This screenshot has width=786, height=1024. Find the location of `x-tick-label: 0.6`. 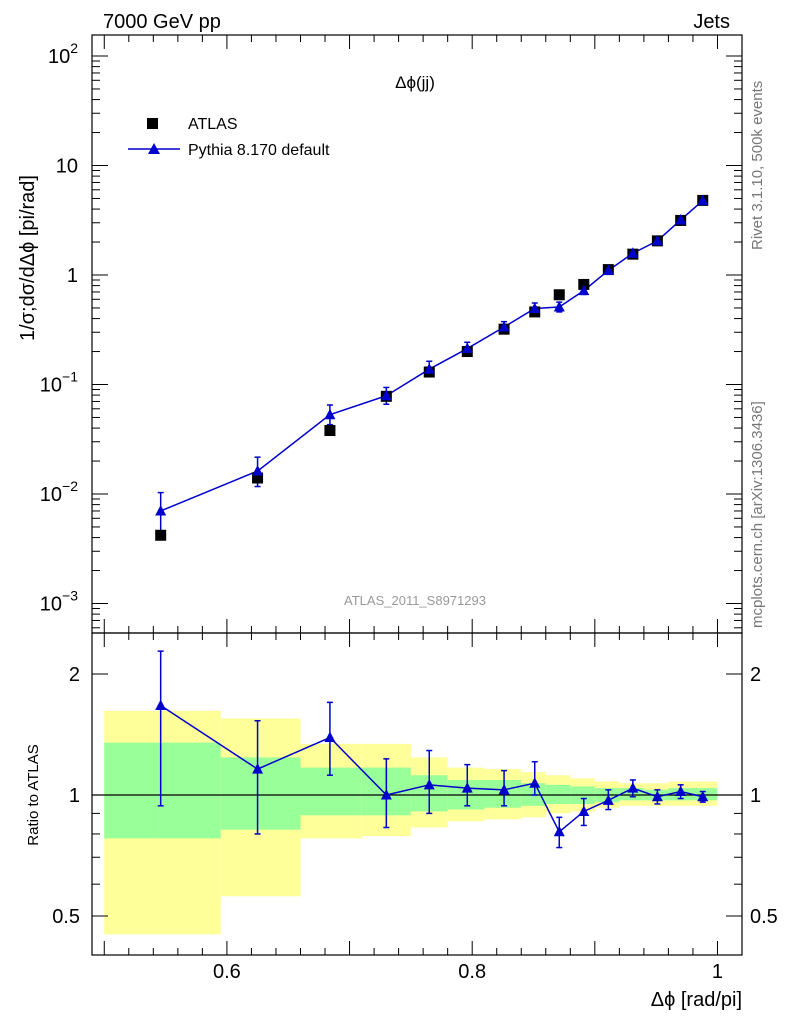

x-tick-label: 0.6 is located at coordinates (227, 972).